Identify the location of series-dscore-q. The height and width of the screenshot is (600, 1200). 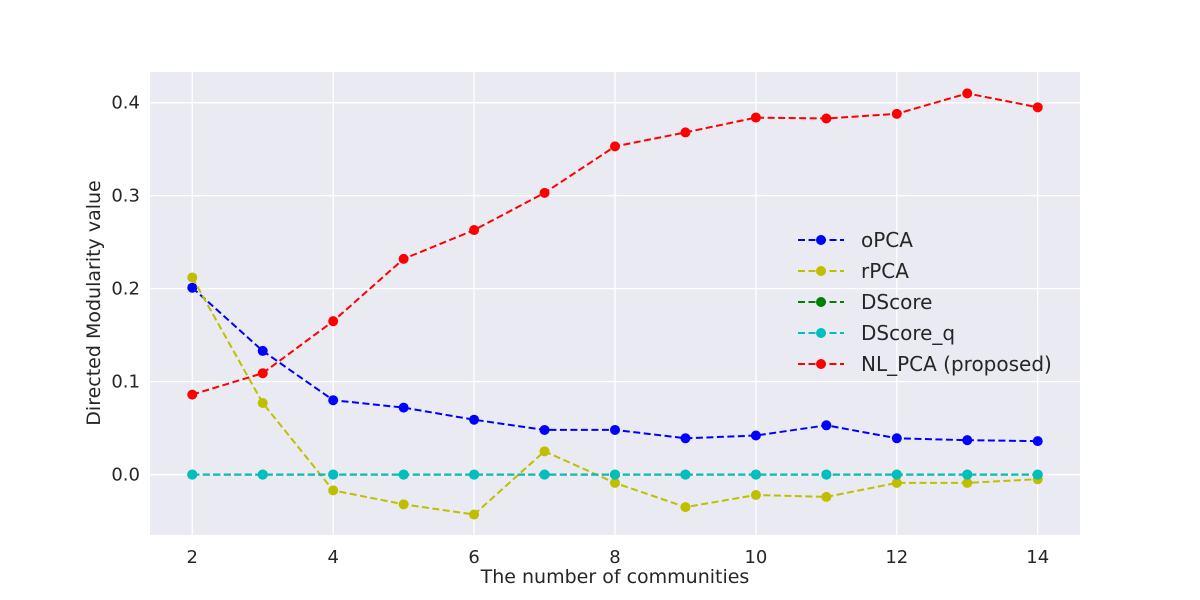
(615, 474).